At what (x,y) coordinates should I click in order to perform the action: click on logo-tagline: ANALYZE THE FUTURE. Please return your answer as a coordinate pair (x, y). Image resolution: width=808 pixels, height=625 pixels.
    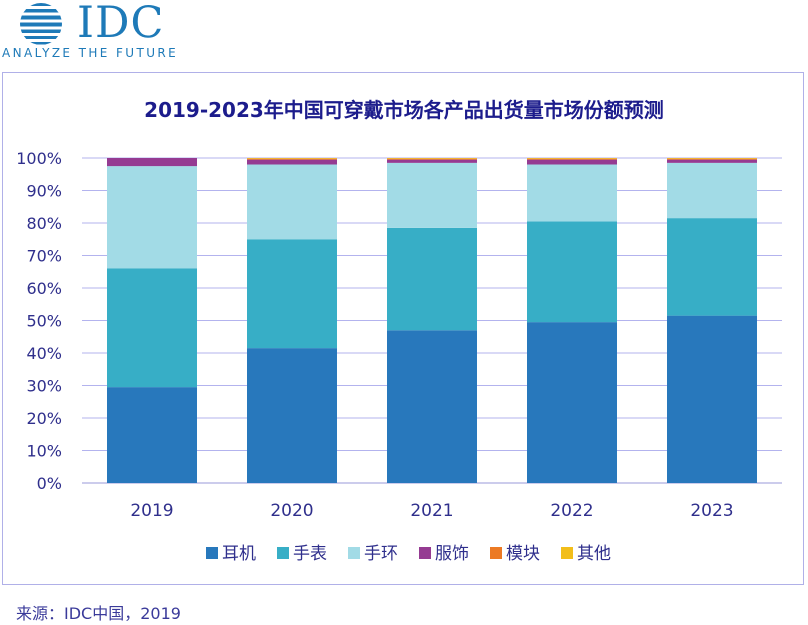
    Looking at the image, I should click on (90, 53).